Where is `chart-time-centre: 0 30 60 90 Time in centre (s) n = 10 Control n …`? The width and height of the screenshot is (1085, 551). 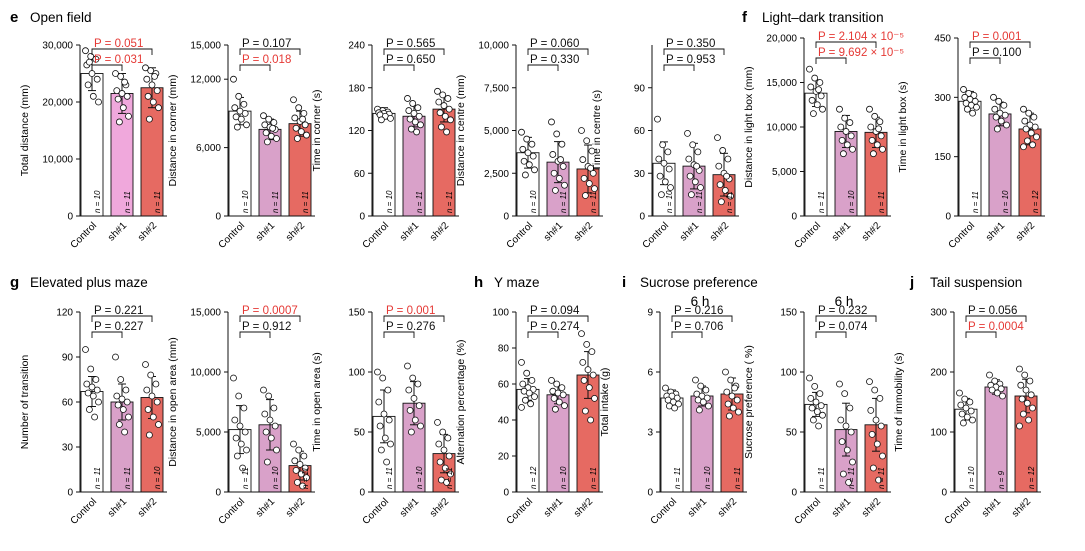 chart-time-centre: 0 30 60 90 Time in centre (s) n = 10 Control n … is located at coordinates (665, 144).